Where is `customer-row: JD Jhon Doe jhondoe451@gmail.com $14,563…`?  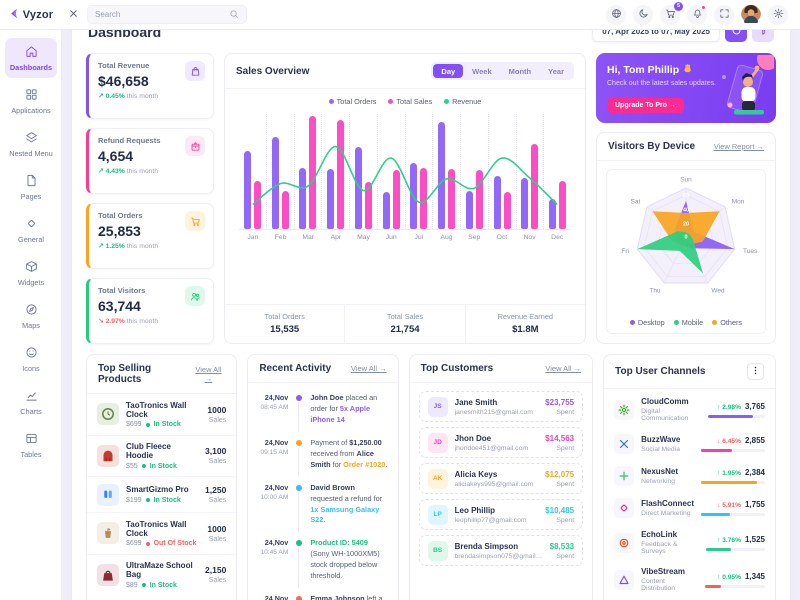 customer-row: JD Jhon Doe jhondoe451@gmail.com $14,563… is located at coordinates (501, 442).